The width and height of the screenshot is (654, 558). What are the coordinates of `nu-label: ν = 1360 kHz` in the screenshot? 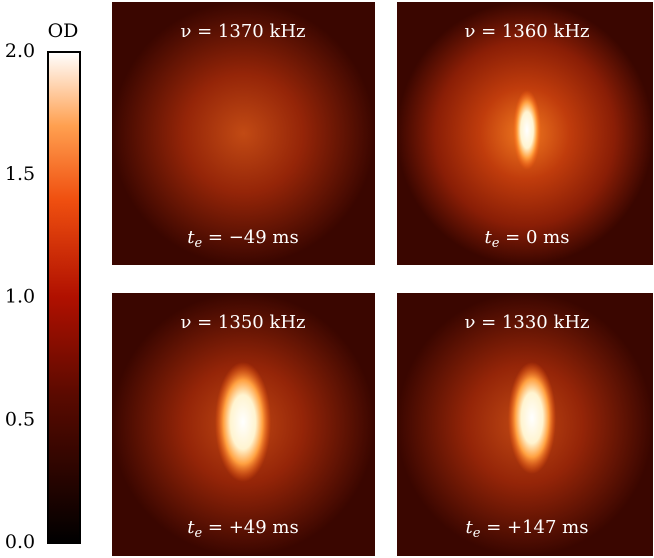 It's located at (526, 31).